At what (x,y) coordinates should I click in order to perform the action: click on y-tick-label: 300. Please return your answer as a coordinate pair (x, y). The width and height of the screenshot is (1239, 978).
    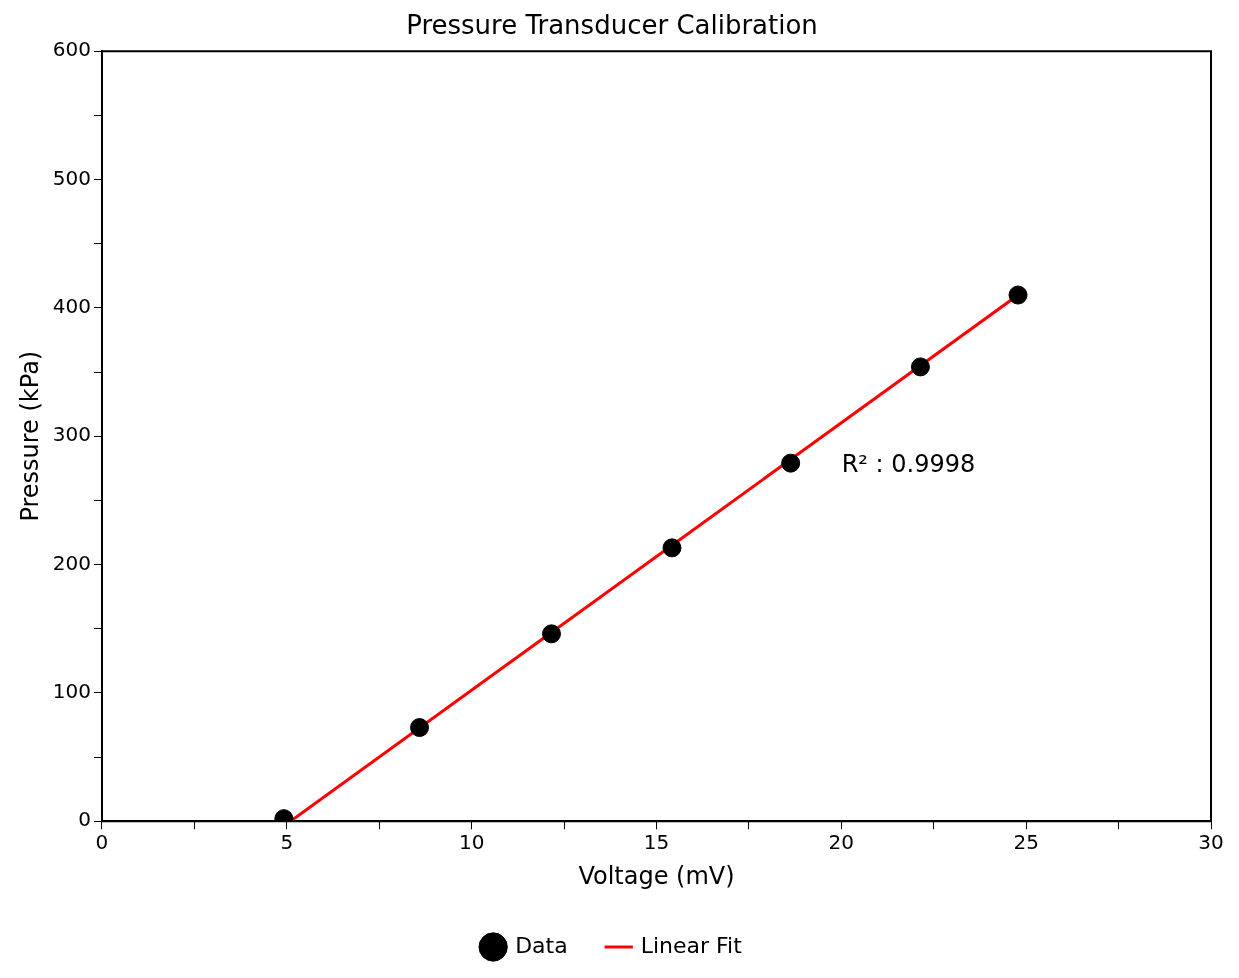
    Looking at the image, I should click on (71, 434).